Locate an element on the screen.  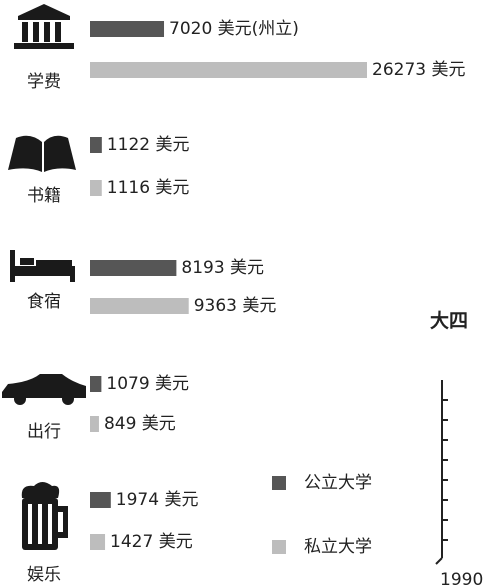
value-label: 1427 美元 is located at coordinates (151, 542).